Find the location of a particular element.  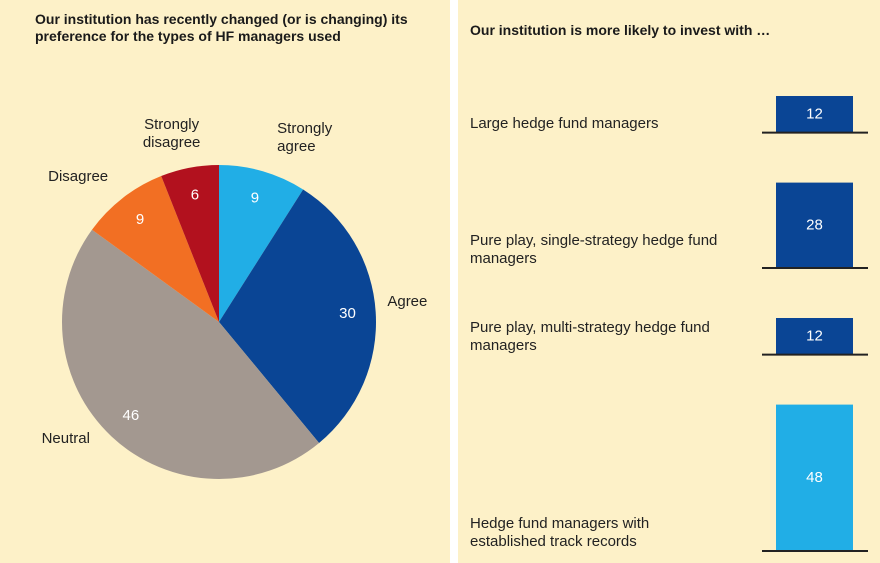

value-label: 28 is located at coordinates (814, 224).